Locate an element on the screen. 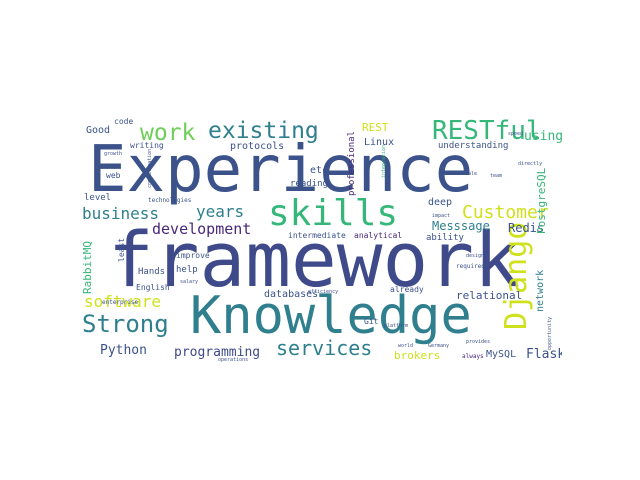  word-opportunity: opportunity is located at coordinates (550, 333).